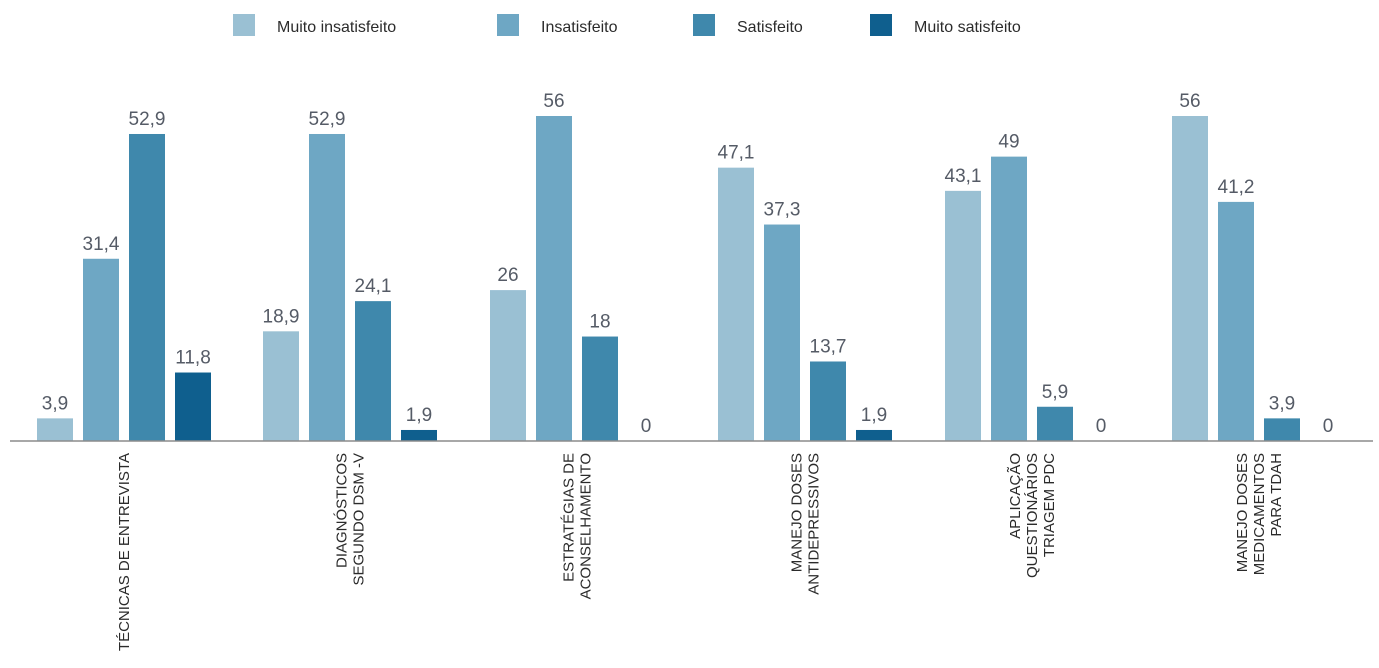  I want to click on category-label-line: SEGUNDO DSM -V, so click(359, 519).